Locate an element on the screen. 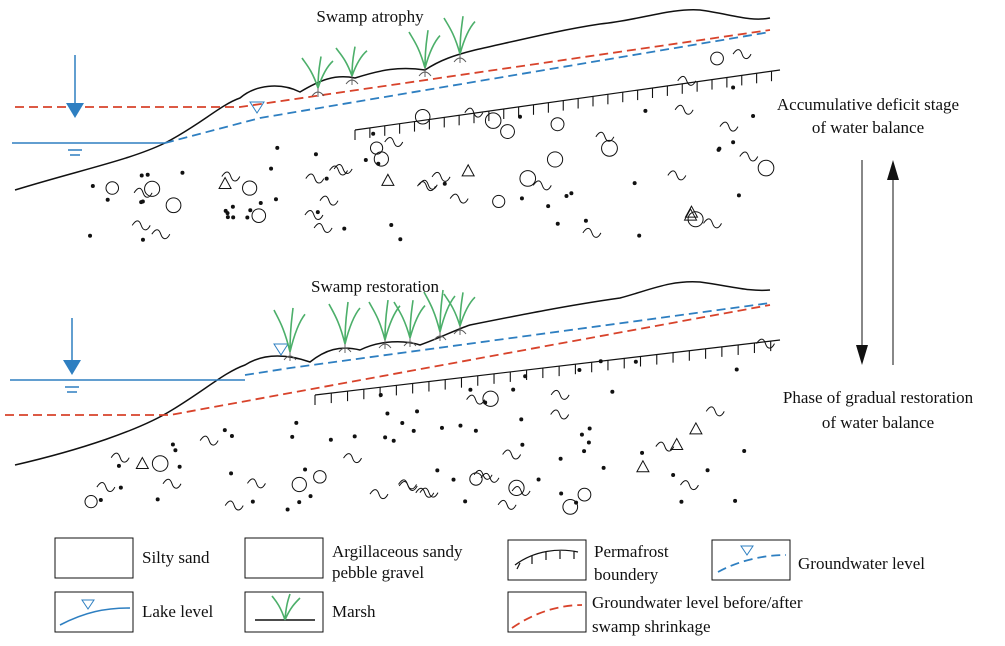  panel-label: Swamp atrophy is located at coordinates (370, 16).